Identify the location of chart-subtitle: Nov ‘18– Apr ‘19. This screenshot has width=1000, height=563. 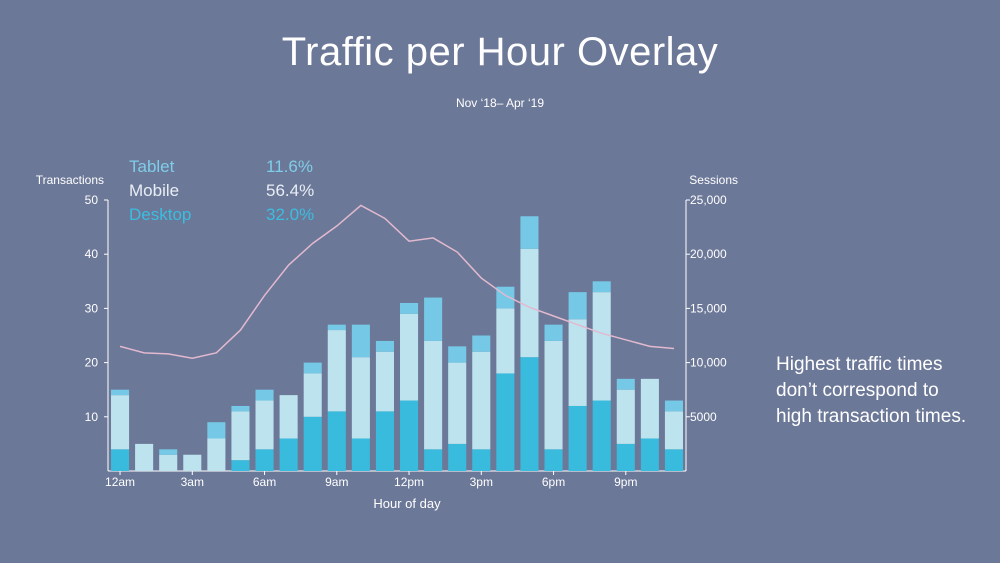
(500, 103).